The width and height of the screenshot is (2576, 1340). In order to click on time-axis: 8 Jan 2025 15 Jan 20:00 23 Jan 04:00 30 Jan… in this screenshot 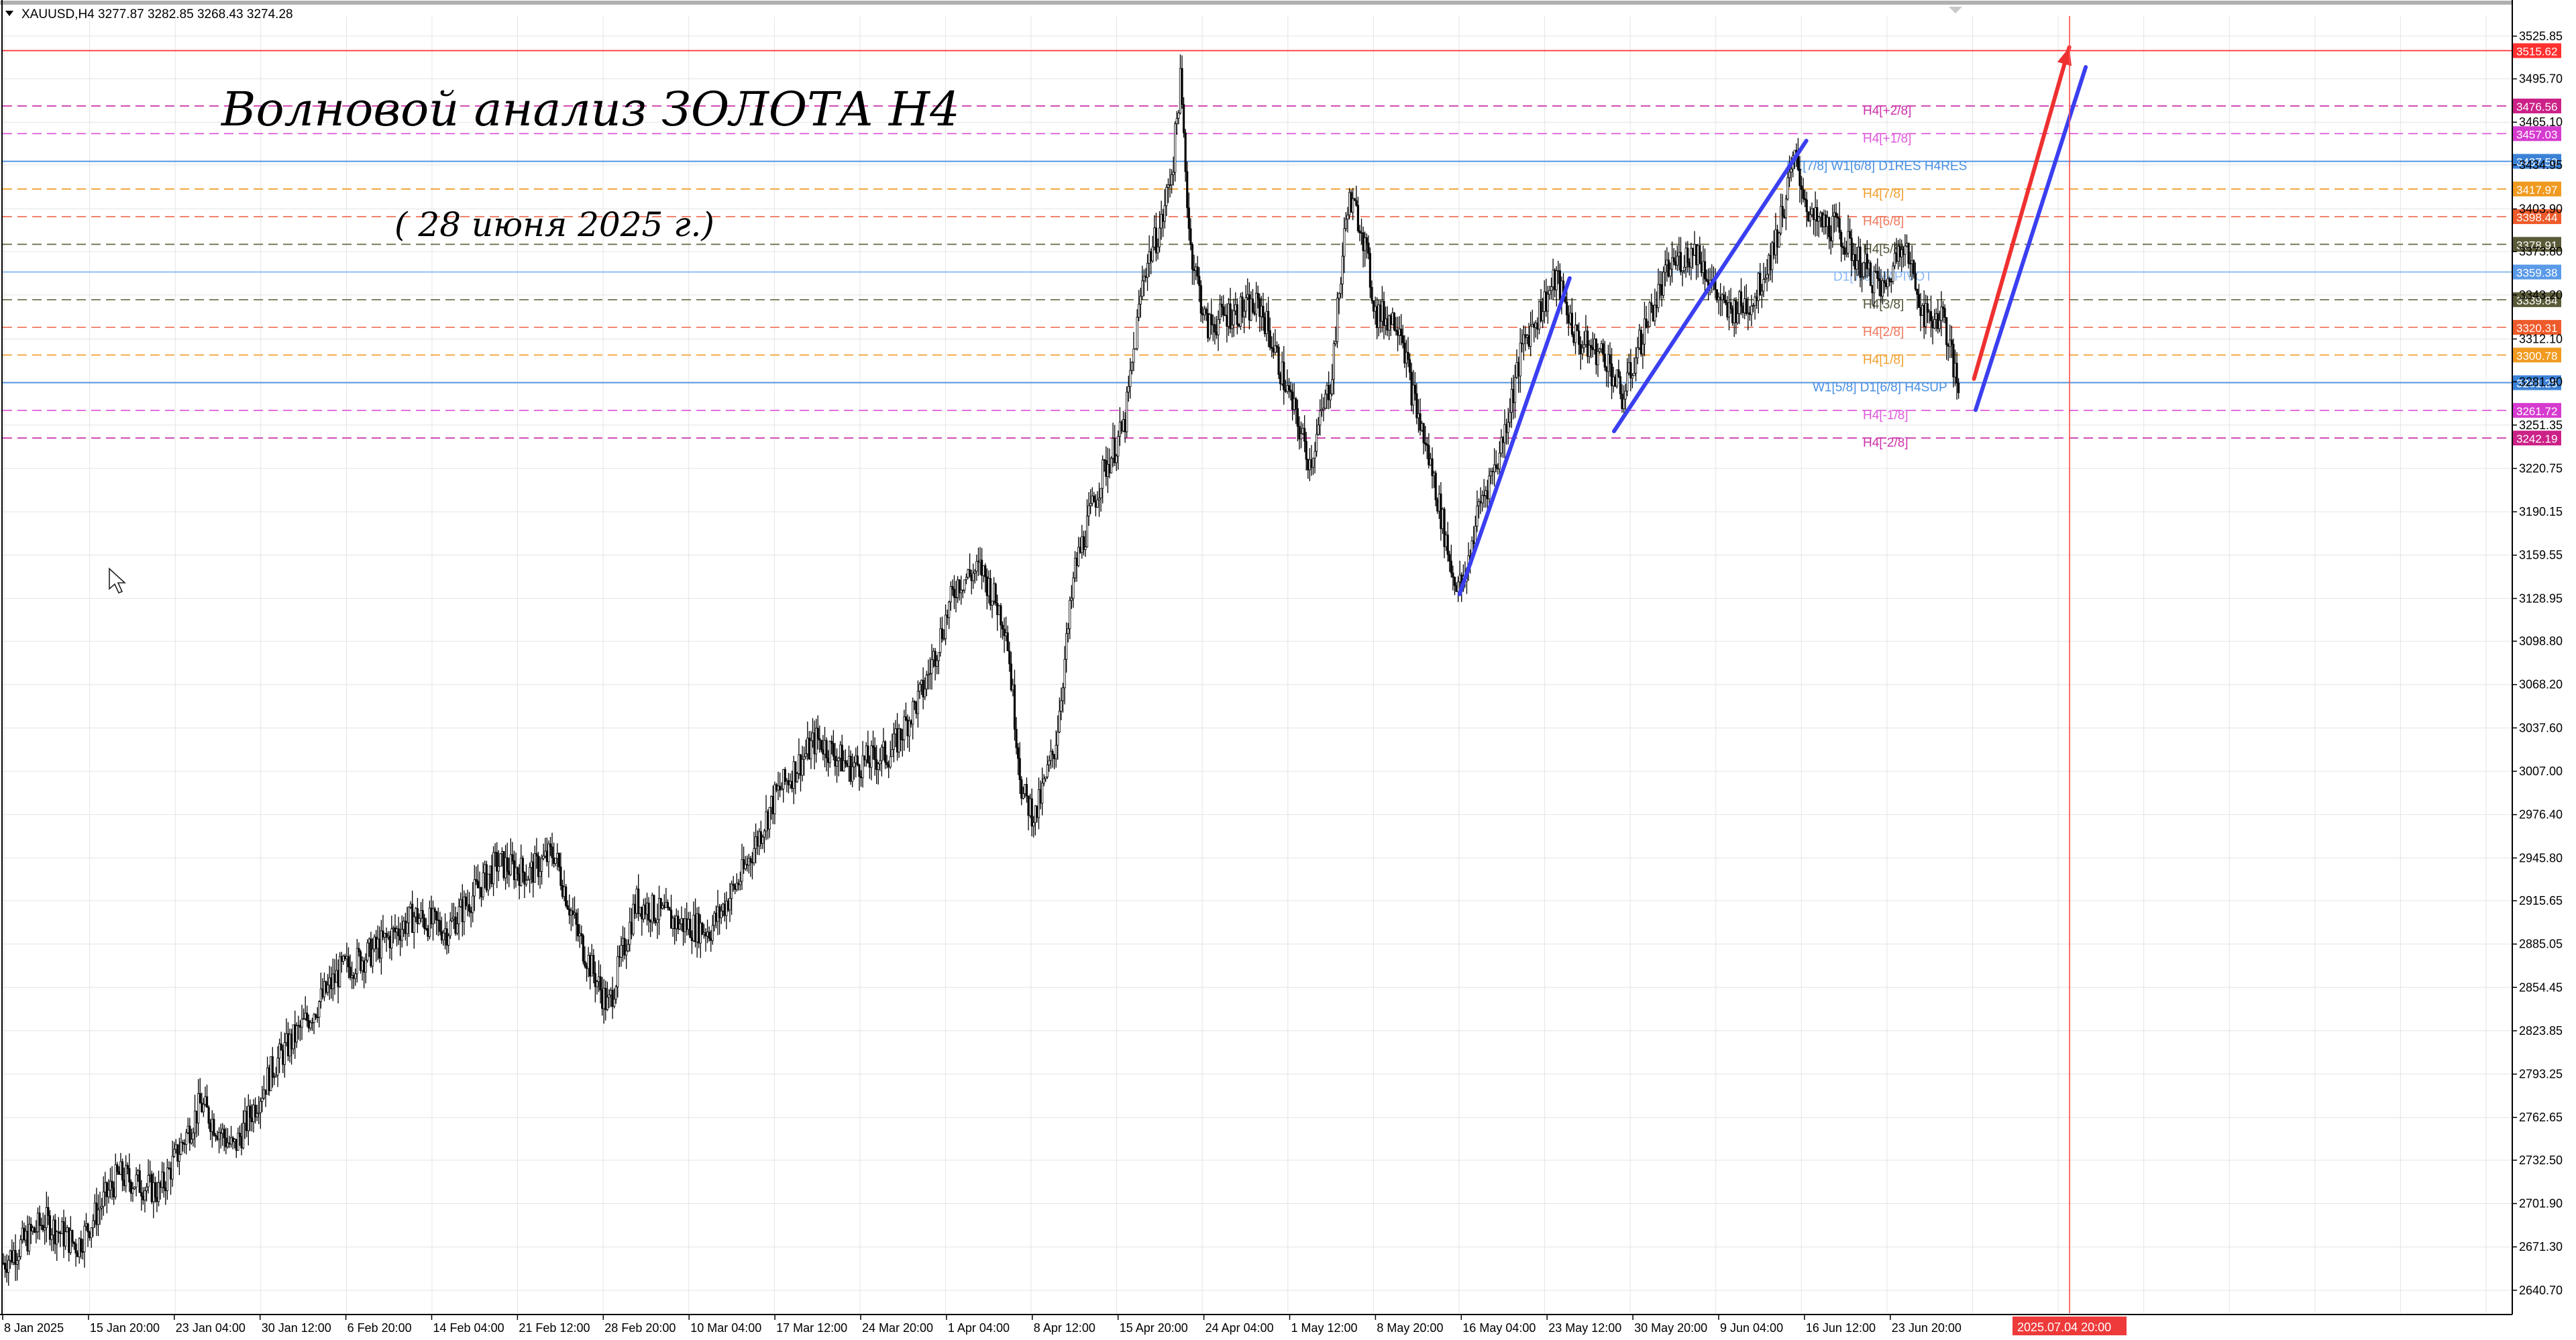, I will do `click(1064, 1325)`.